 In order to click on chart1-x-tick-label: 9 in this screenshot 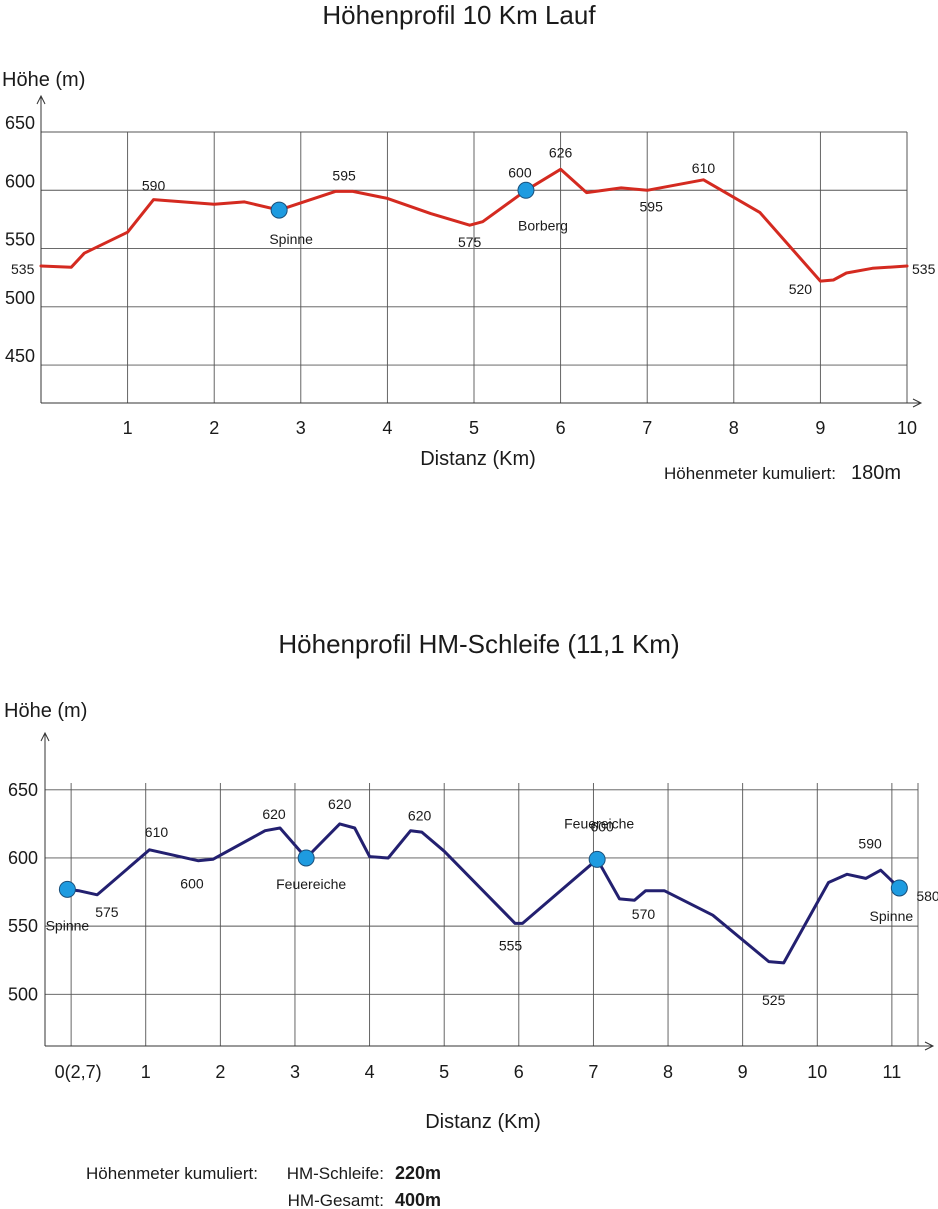, I will do `click(820, 428)`.